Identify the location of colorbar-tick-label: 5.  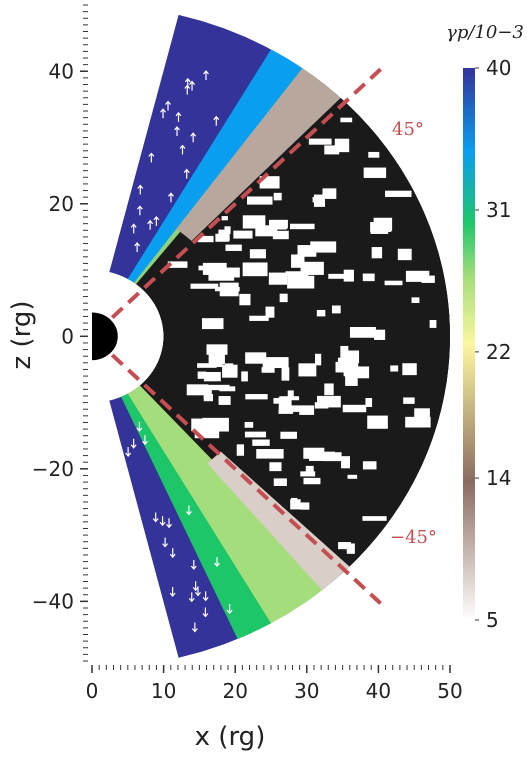
(492, 620).